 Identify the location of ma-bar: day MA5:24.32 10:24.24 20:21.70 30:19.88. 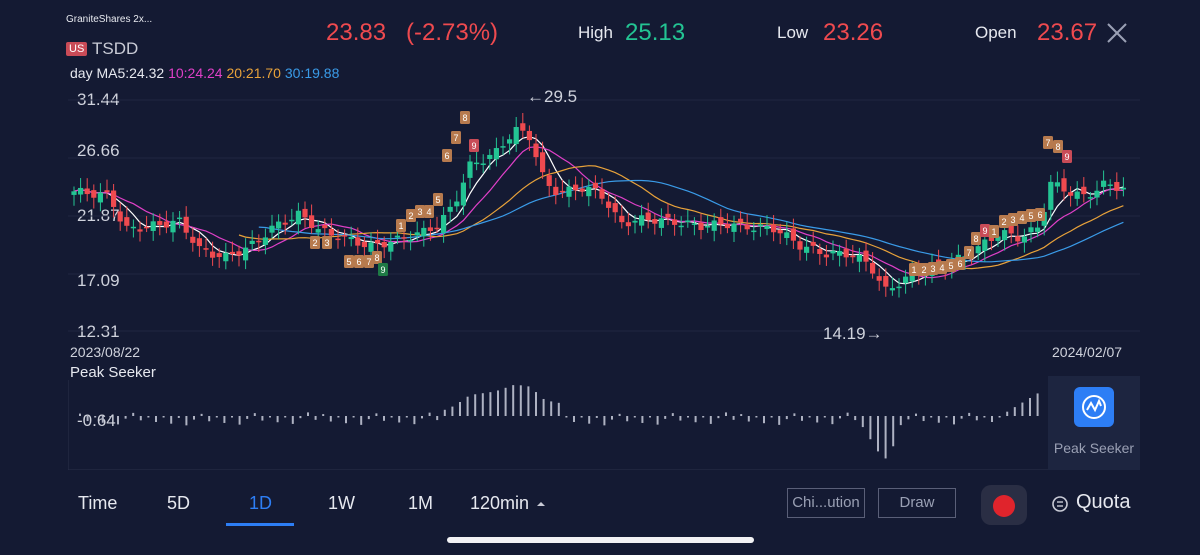
(204, 73).